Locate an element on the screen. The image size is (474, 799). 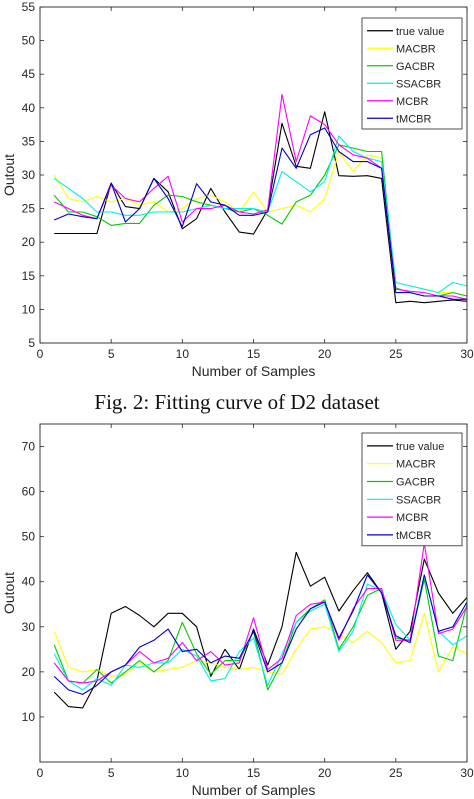
y-tick-label: 35 is located at coordinates (29, 141).